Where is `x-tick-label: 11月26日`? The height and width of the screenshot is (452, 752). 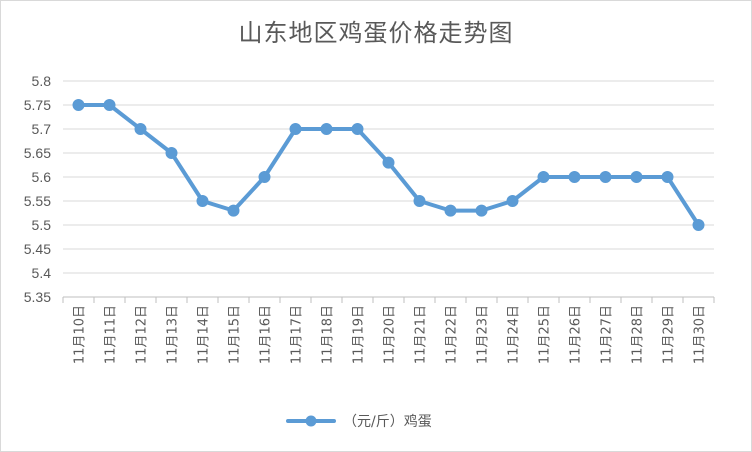
x-tick-label: 11月26日 is located at coordinates (576, 334).